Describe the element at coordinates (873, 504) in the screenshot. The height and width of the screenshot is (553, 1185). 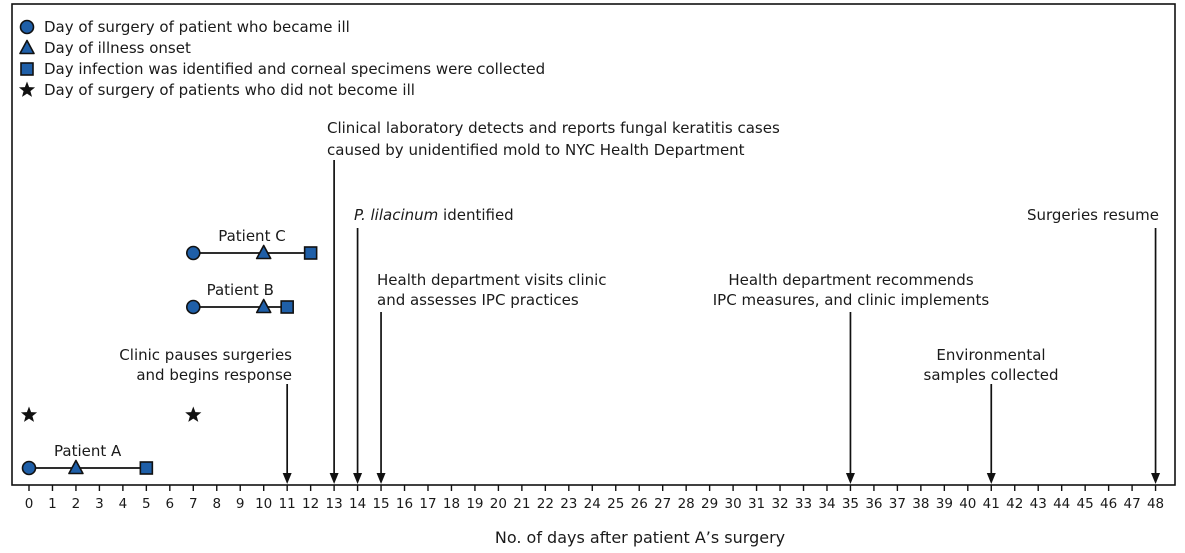
I see `x-tick-label: 36` at that location.